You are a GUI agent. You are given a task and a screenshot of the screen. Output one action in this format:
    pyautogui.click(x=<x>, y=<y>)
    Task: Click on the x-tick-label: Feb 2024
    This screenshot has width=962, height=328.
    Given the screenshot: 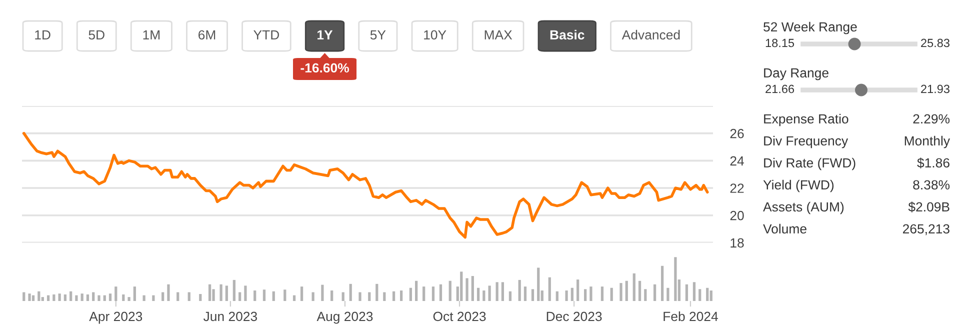 What is the action you would take?
    pyautogui.click(x=691, y=316)
    